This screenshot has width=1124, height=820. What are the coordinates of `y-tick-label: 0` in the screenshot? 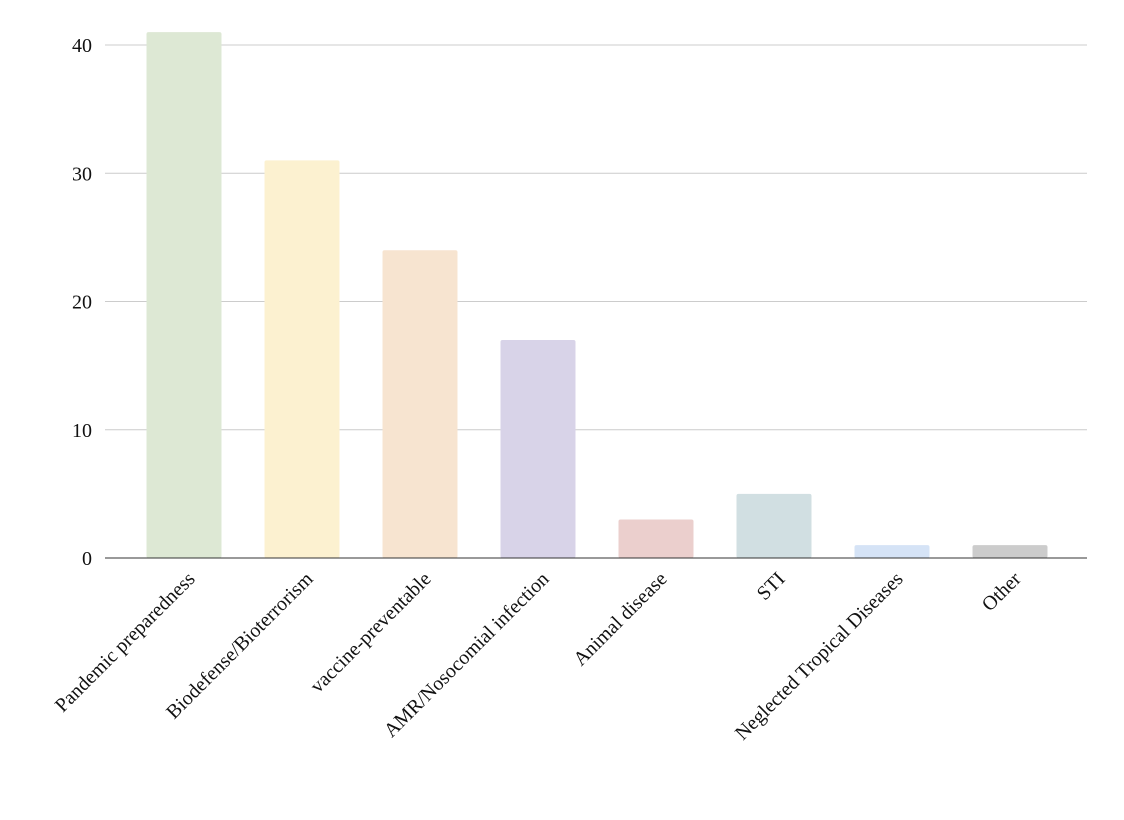 It's located at (87, 559).